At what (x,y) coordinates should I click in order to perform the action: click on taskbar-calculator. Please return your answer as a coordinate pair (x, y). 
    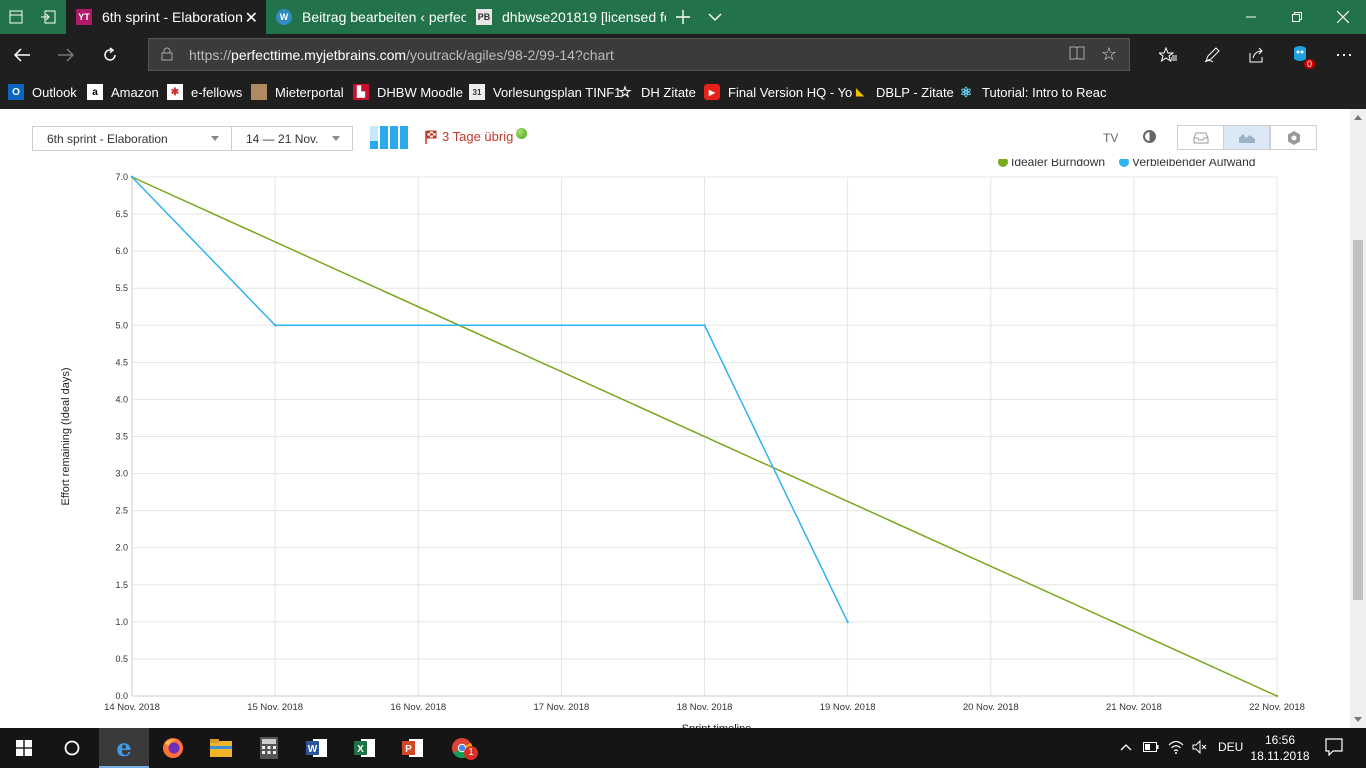
    Looking at the image, I should click on (269, 748).